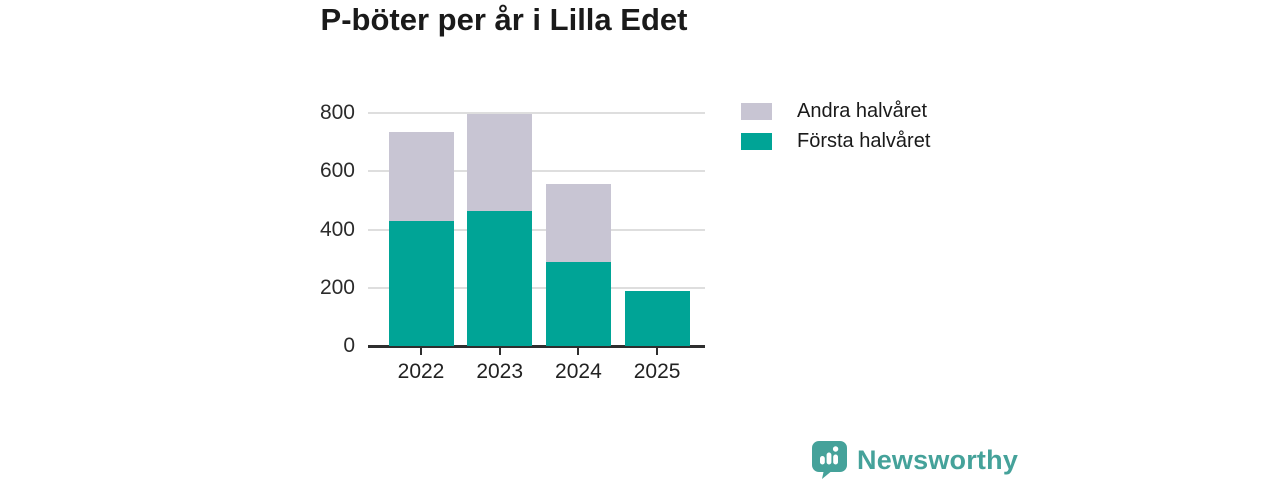 This screenshot has height=480, width=1280. I want to click on legend-label: Första halvåret, so click(864, 140).